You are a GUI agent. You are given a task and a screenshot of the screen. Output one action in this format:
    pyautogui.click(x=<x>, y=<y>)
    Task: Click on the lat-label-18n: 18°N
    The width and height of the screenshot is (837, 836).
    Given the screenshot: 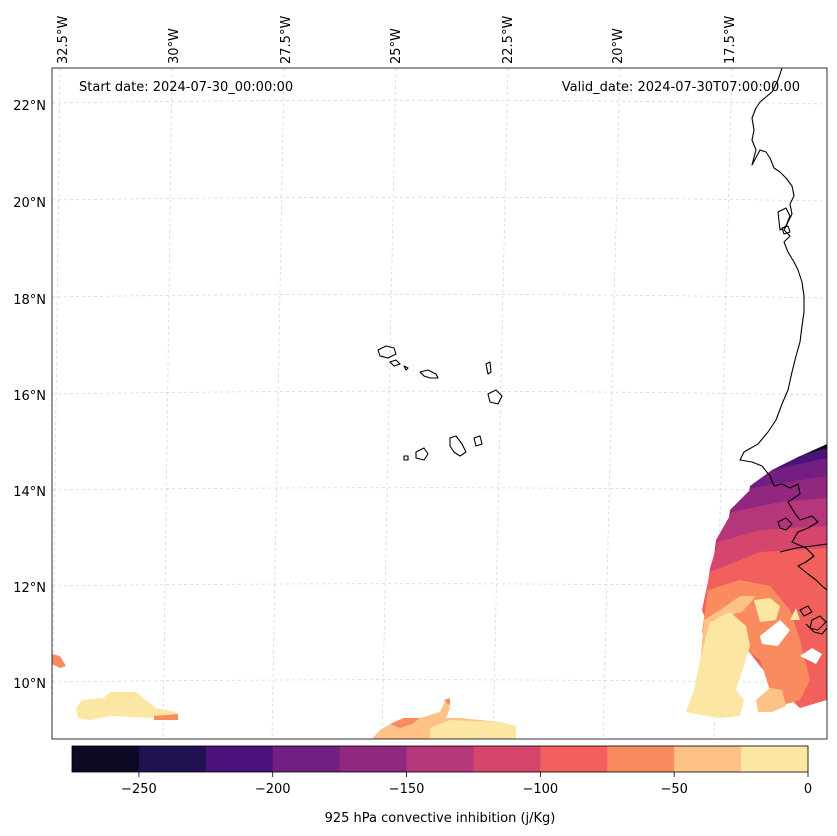 What is the action you would take?
    pyautogui.click(x=29, y=300)
    